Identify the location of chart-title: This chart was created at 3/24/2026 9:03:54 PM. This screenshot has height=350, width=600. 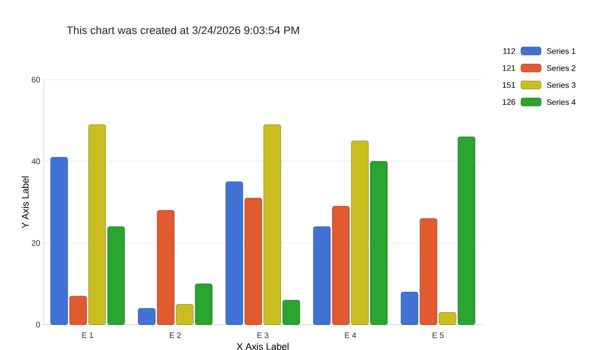
(182, 30).